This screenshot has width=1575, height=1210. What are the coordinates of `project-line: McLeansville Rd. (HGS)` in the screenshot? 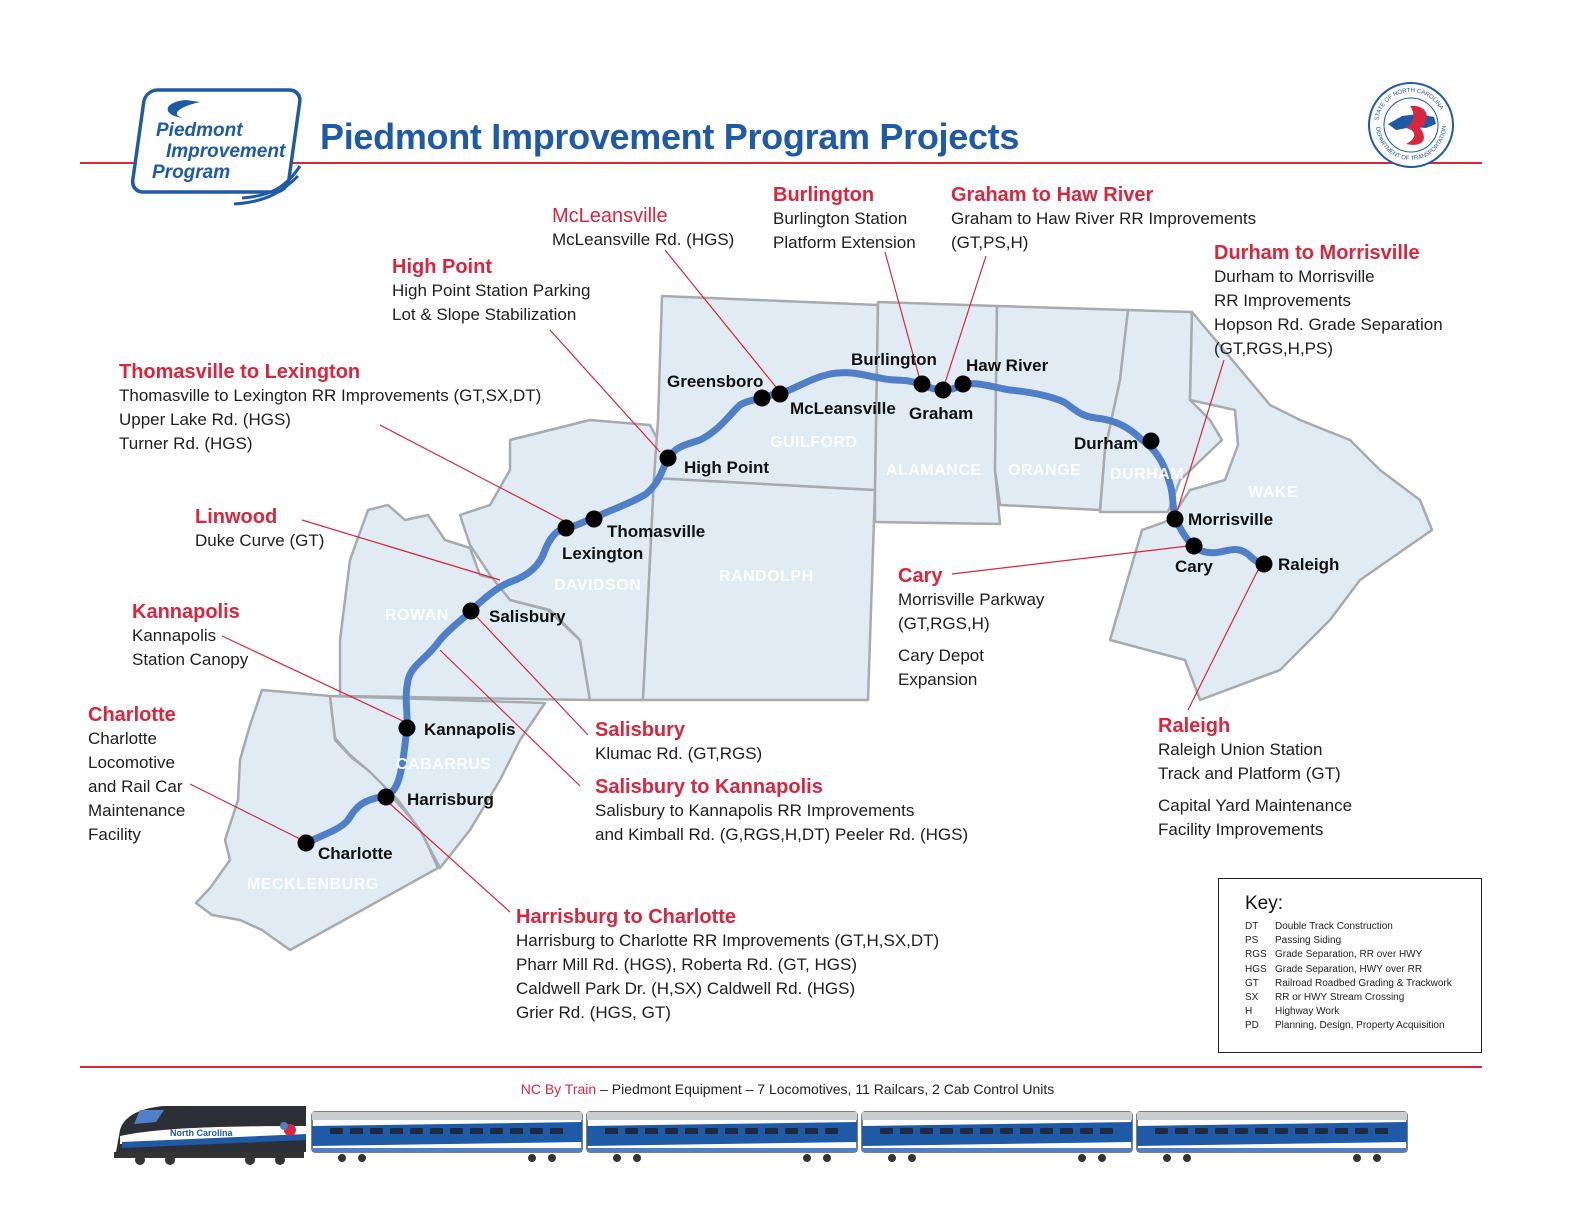 It's located at (643, 239).